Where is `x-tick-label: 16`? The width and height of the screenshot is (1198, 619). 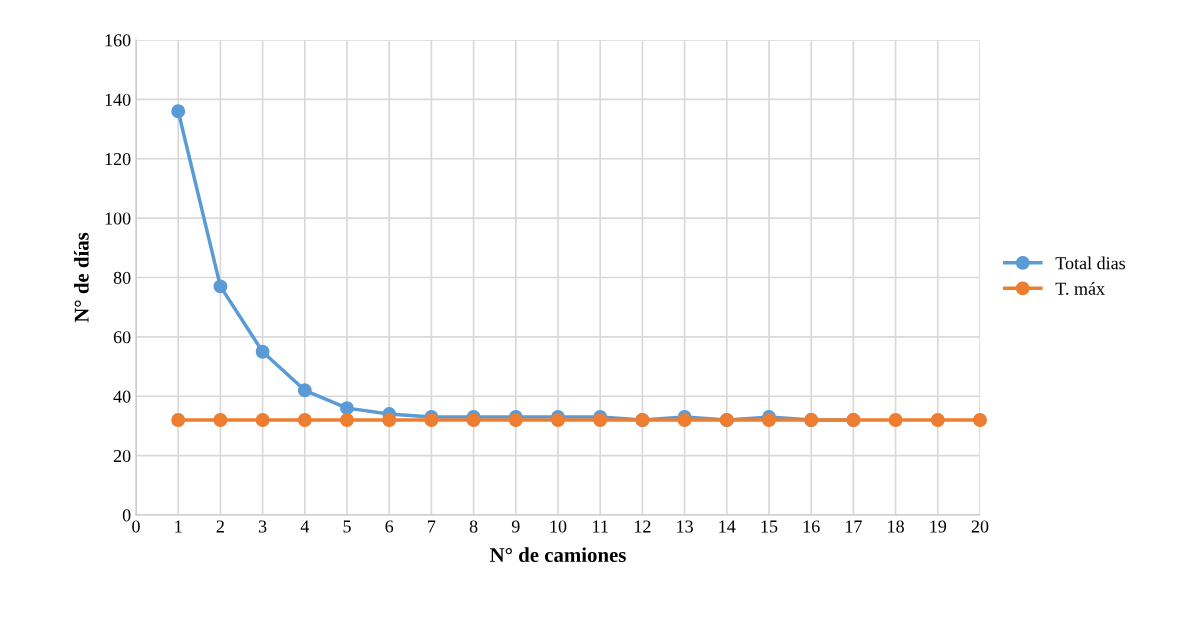
x-tick-label: 16 is located at coordinates (811, 526).